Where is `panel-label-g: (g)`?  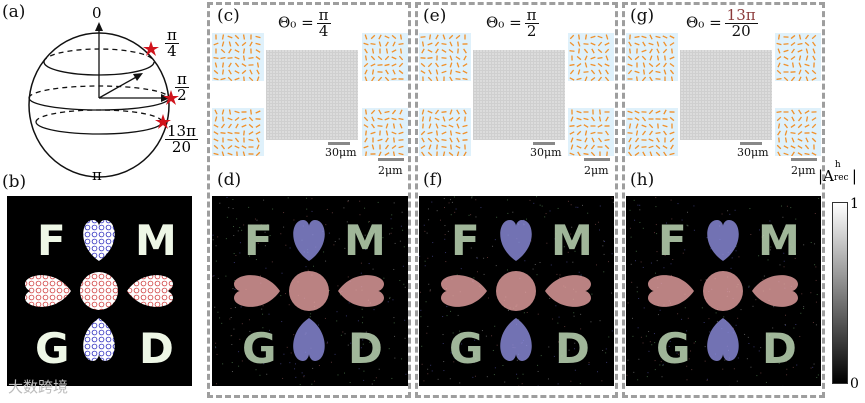 panel-label-g: (g) is located at coordinates (642, 16).